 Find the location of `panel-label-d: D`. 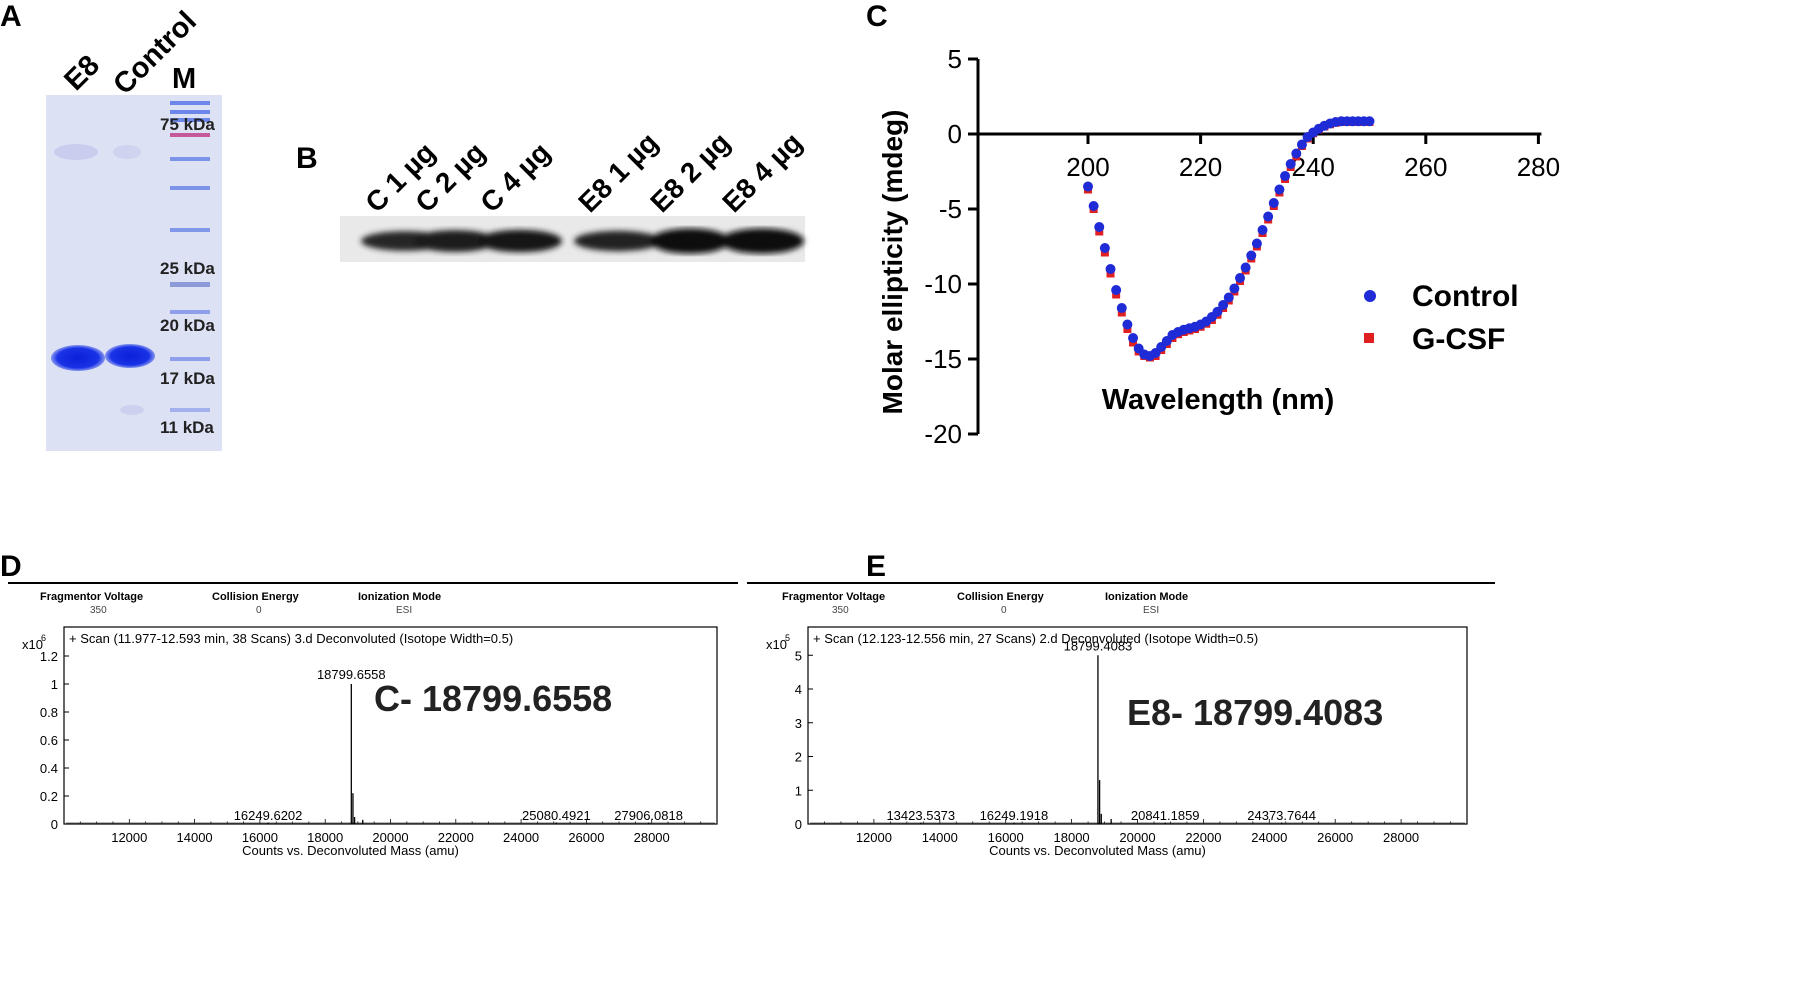

panel-label-d: D is located at coordinates (11, 566).